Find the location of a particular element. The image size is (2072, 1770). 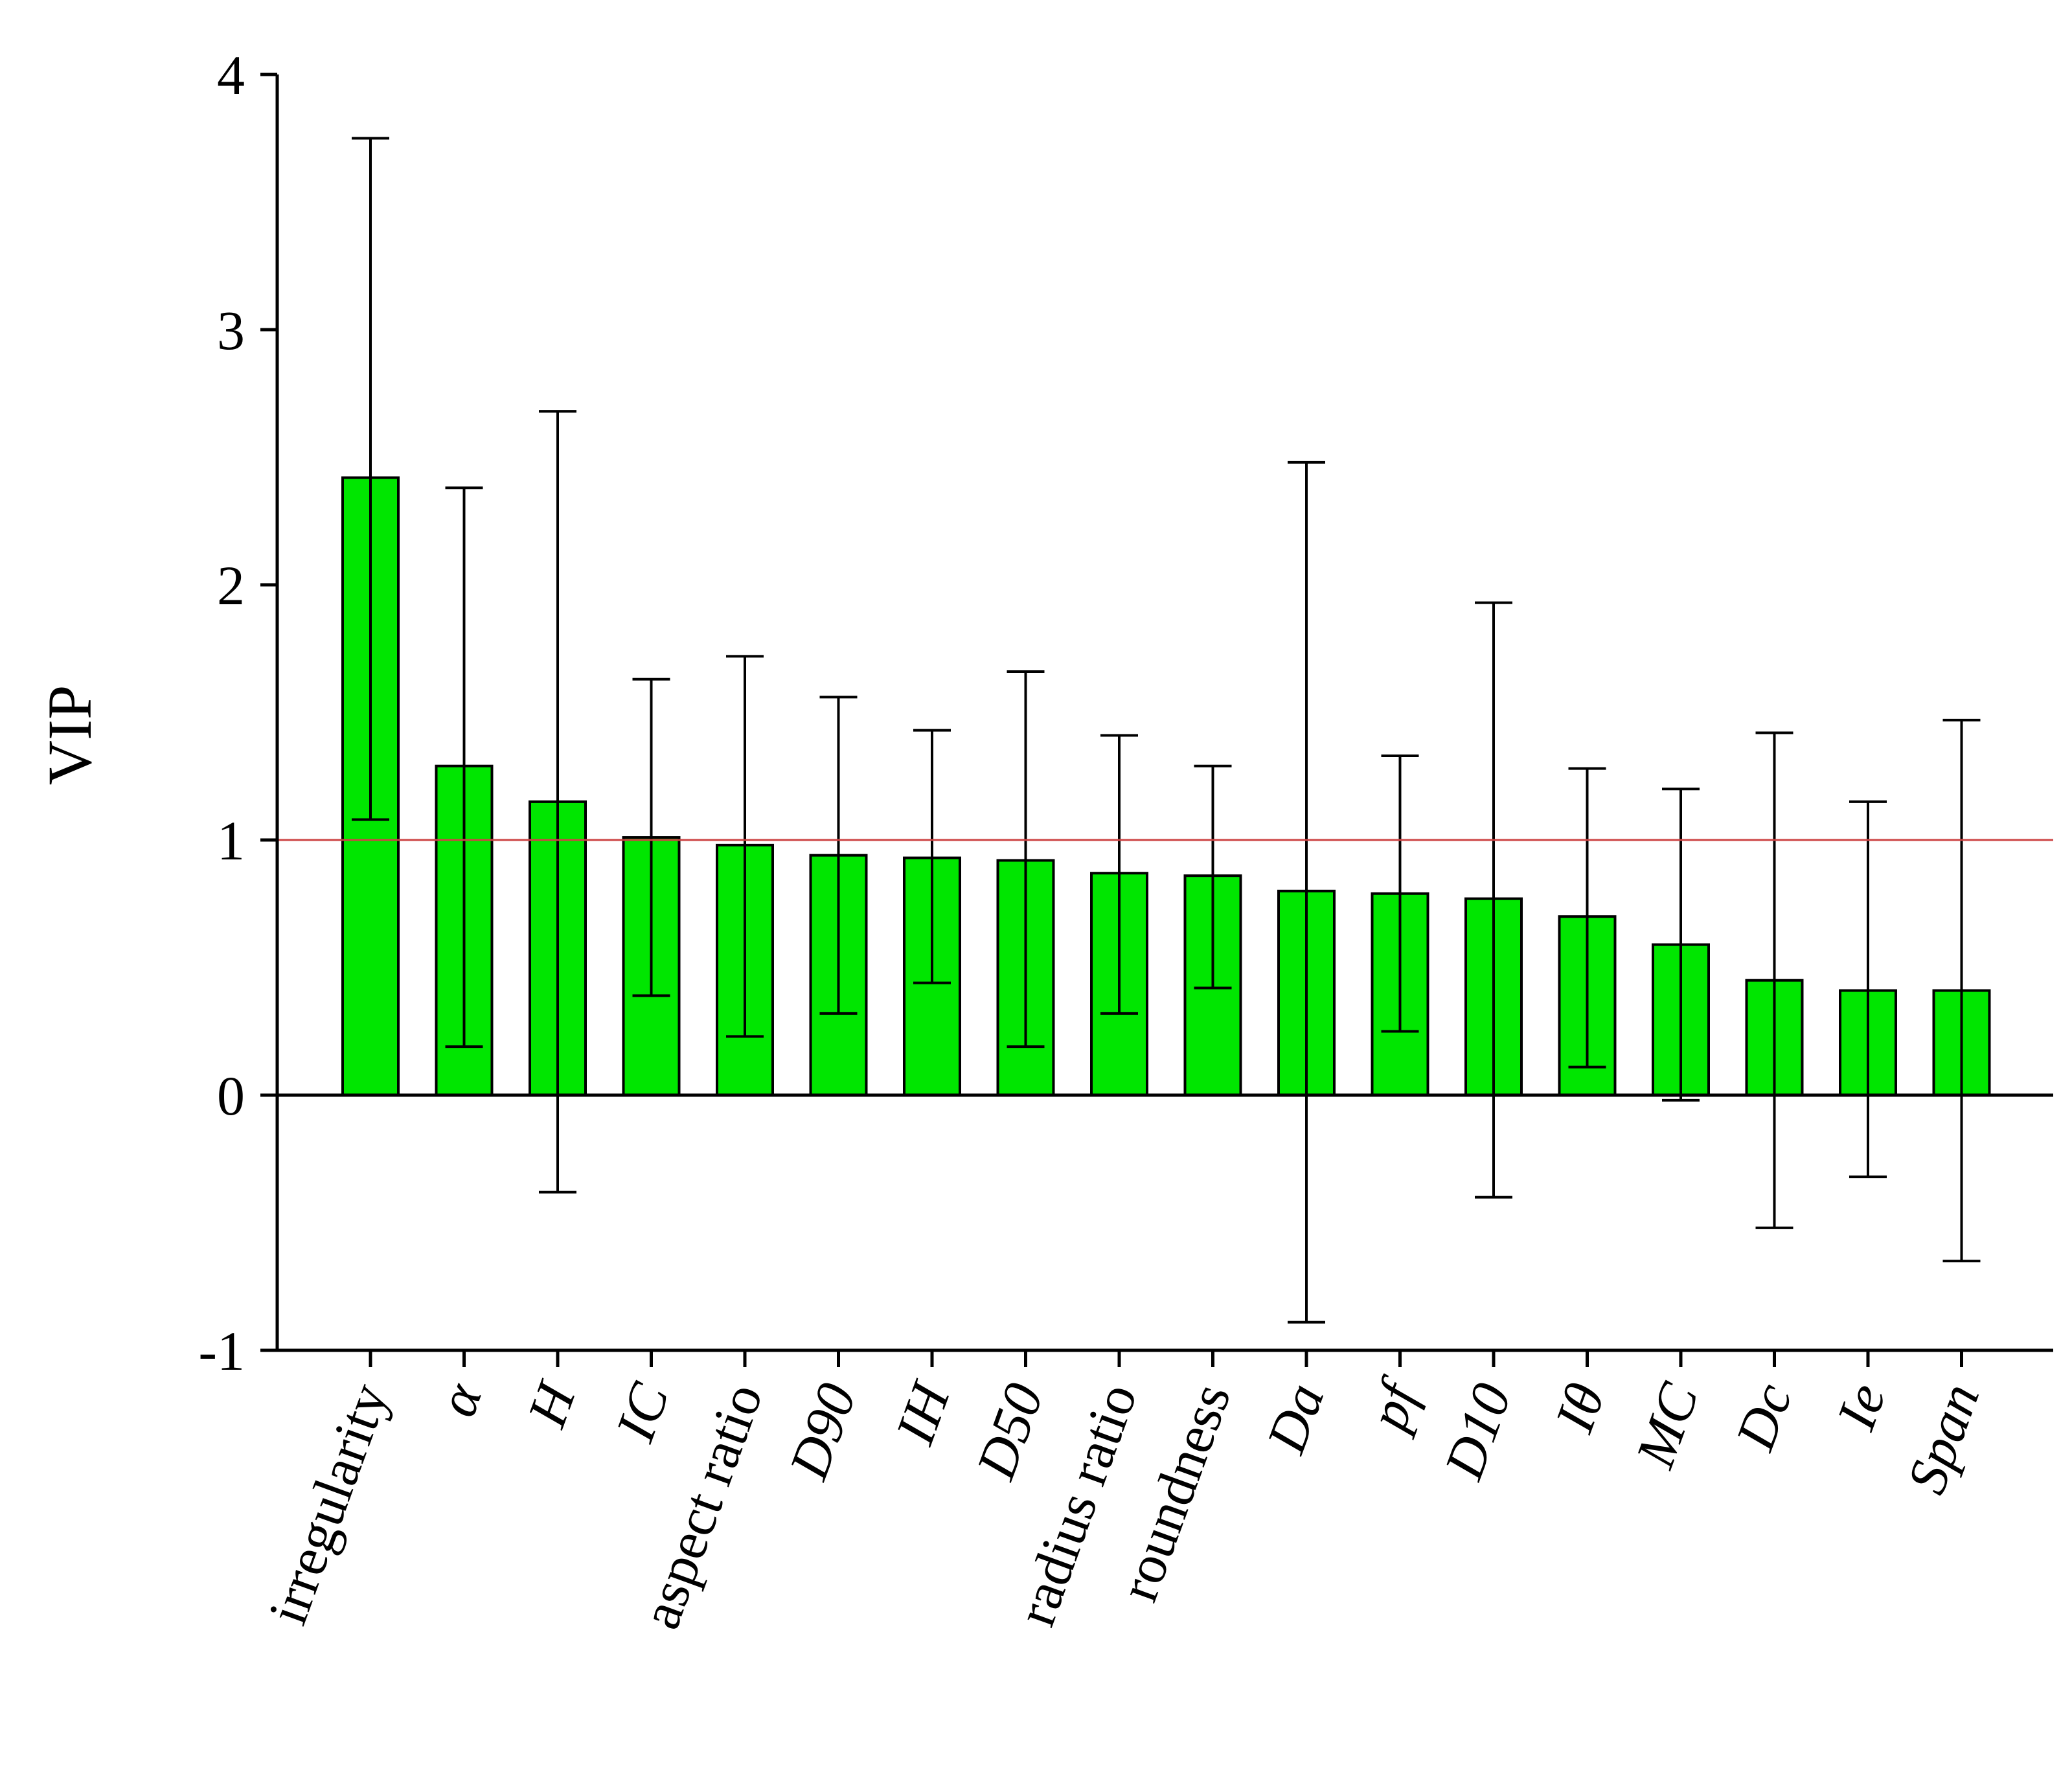

y-tick-label: -1 is located at coordinates (221, 1351).